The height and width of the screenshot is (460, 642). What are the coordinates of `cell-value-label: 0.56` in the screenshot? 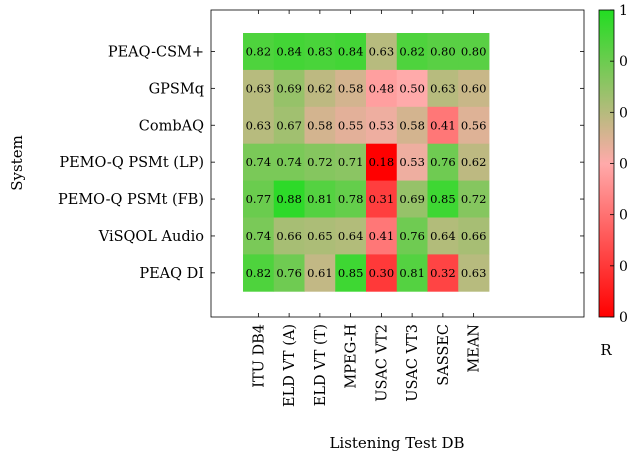 It's located at (474, 125).